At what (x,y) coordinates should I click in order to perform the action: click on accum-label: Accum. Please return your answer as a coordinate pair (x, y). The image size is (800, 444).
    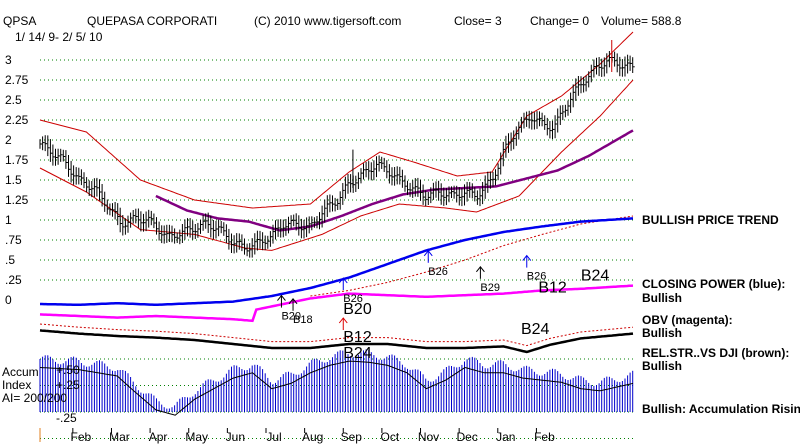
    Looking at the image, I should click on (20, 372).